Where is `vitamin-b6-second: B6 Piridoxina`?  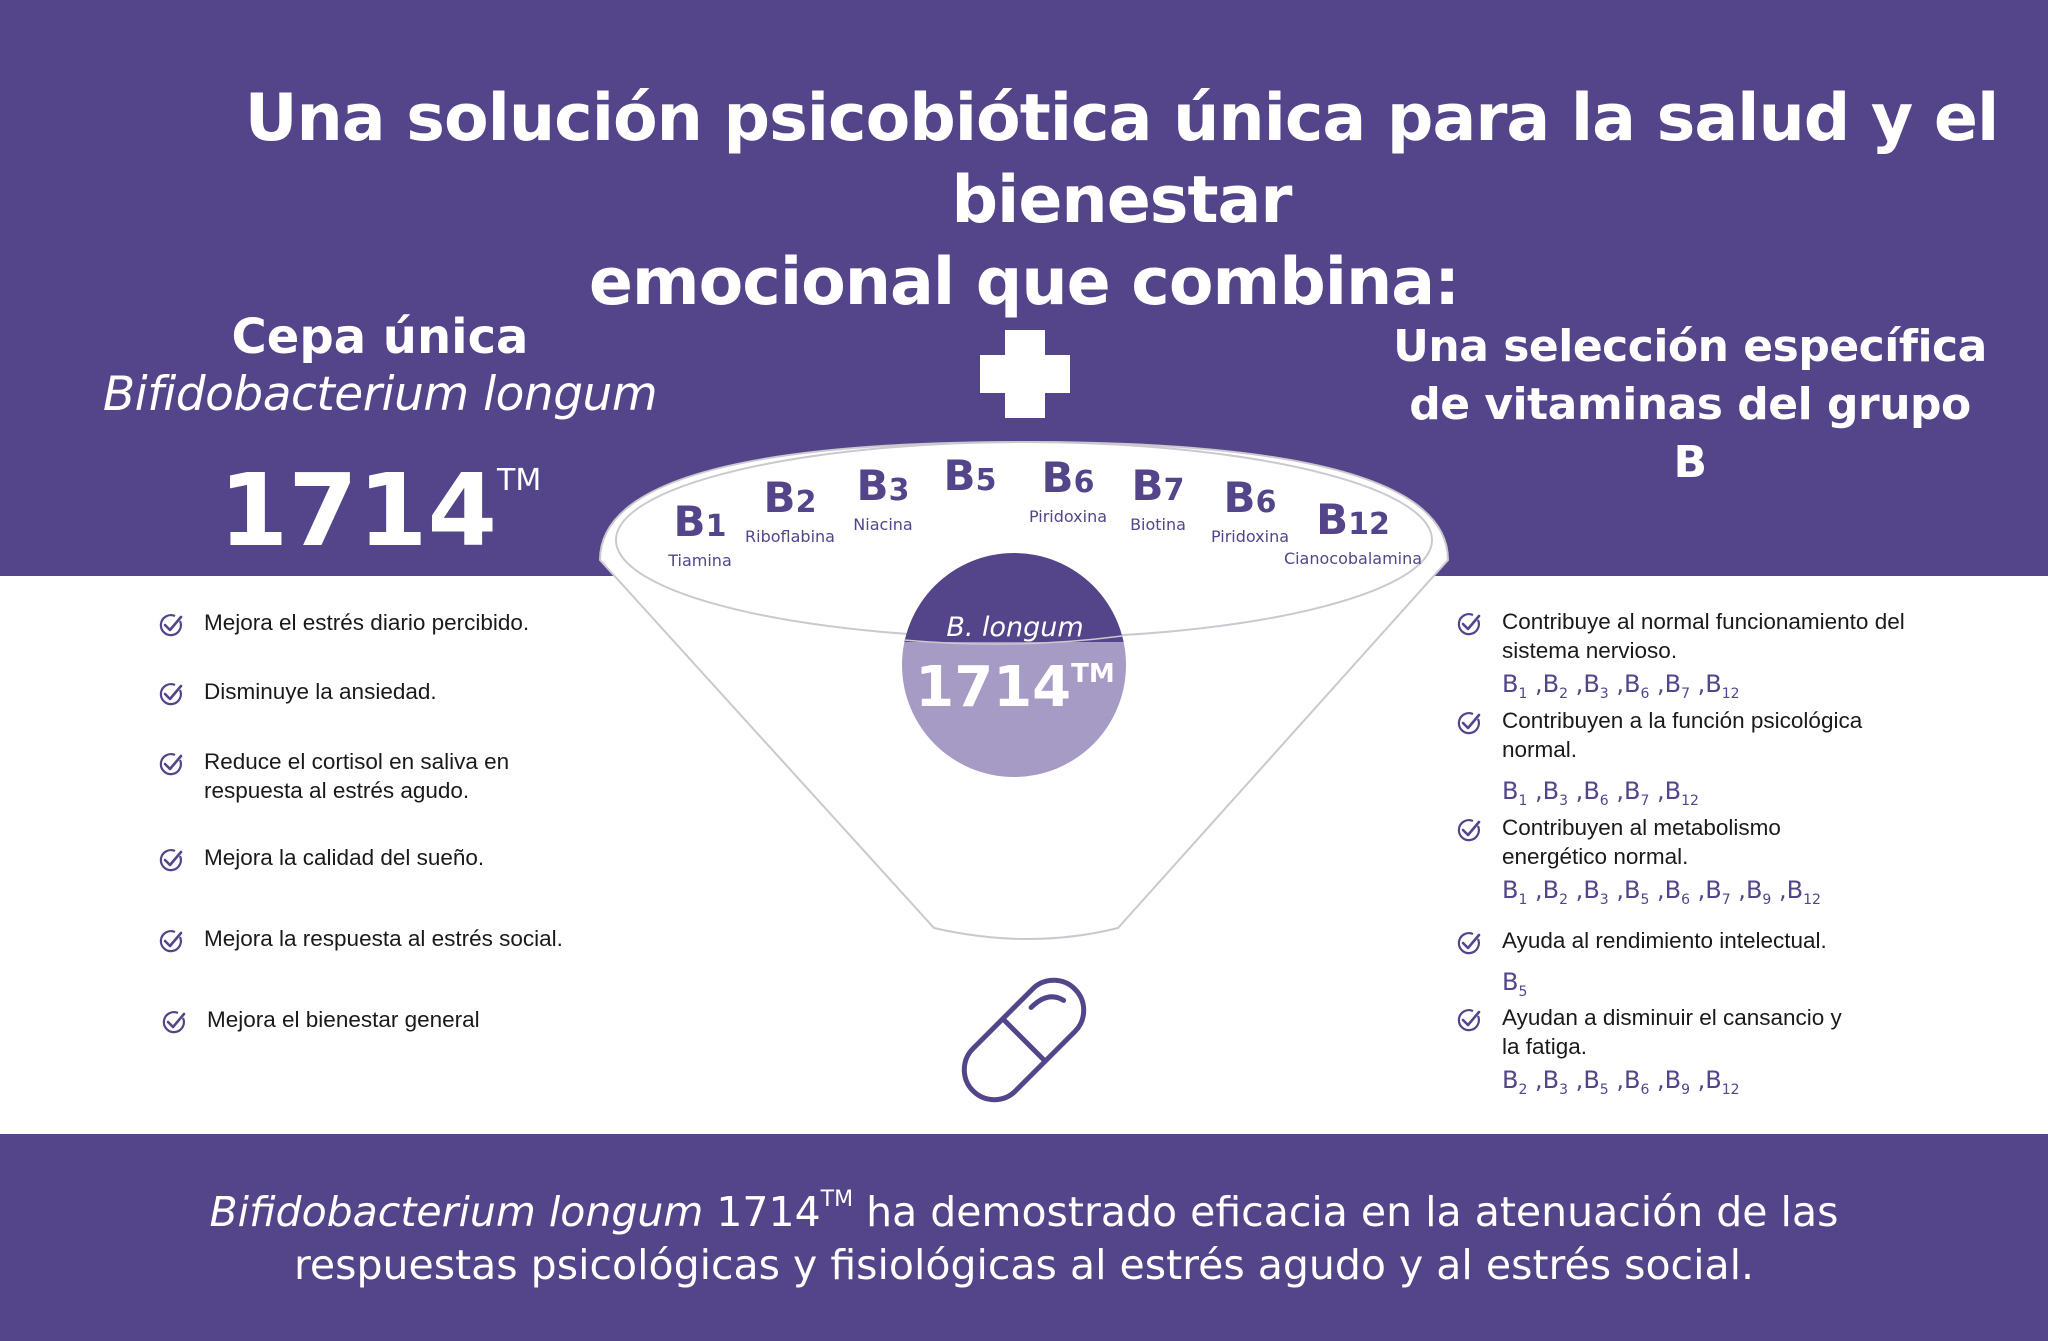
vitamin-b6-second: B6 Piridoxina is located at coordinates (1250, 510).